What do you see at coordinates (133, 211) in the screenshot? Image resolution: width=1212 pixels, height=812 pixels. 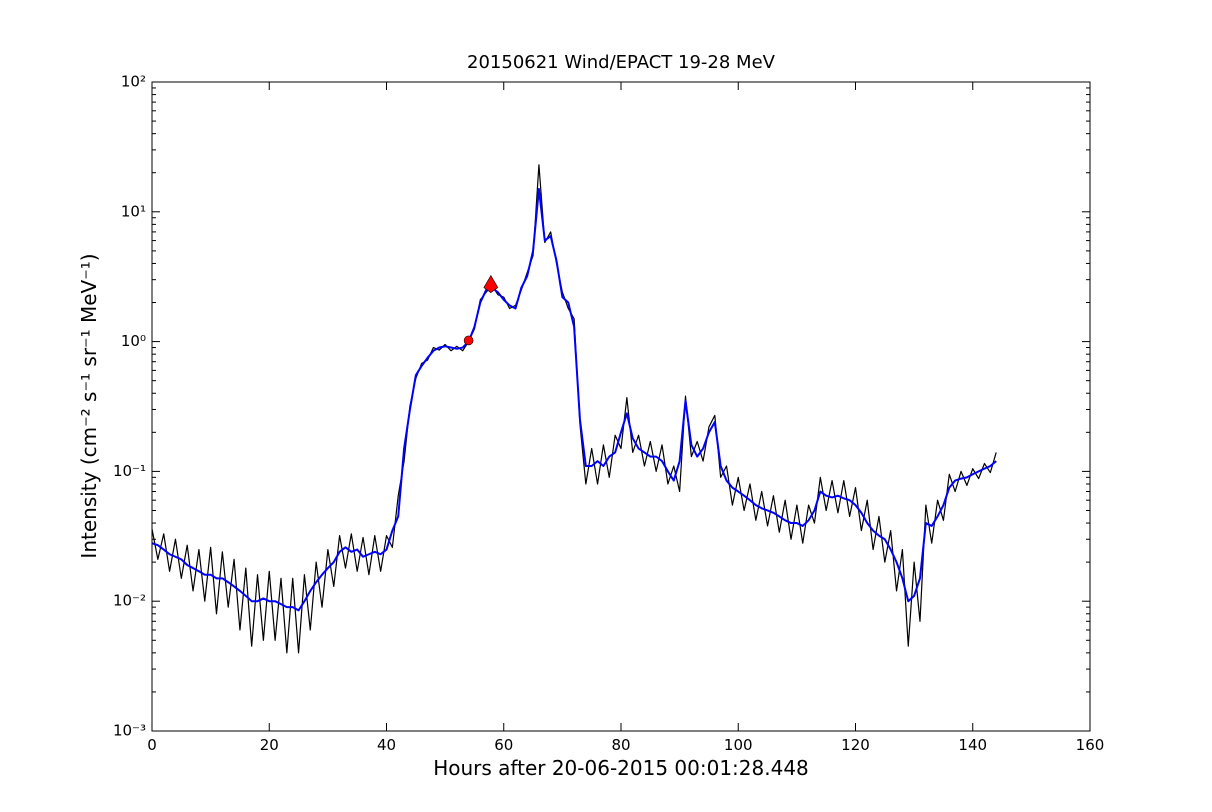 I see `y-tick-label: 10¹` at bounding box center [133, 211].